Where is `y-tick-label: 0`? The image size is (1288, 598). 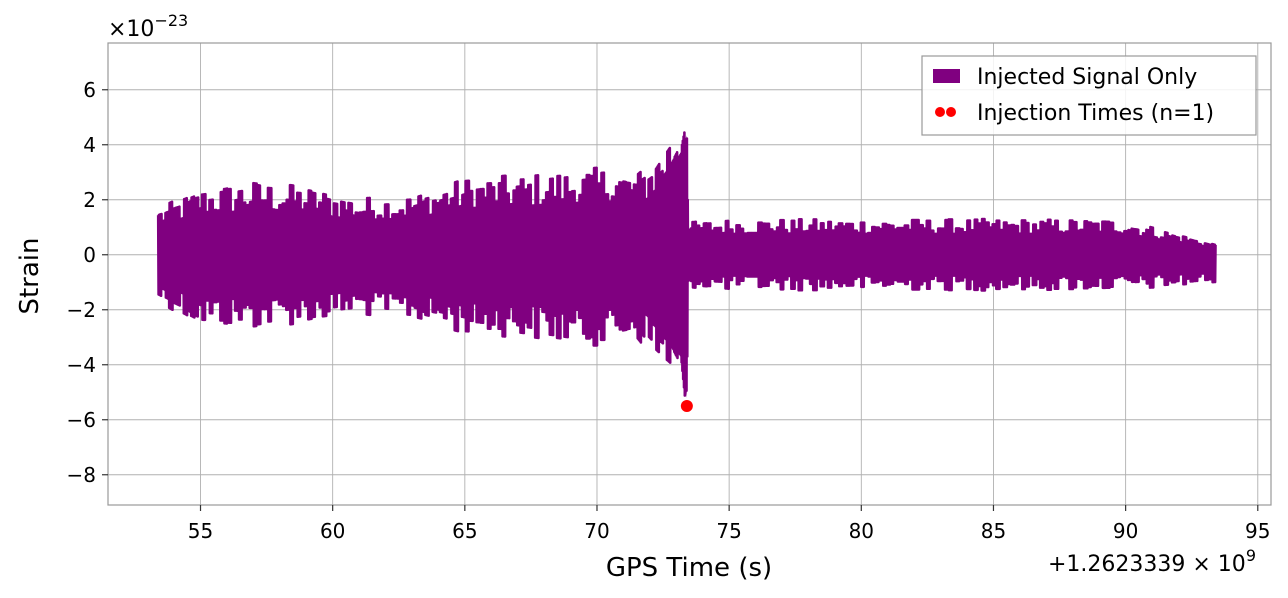 y-tick-label: 0 is located at coordinates (89, 255).